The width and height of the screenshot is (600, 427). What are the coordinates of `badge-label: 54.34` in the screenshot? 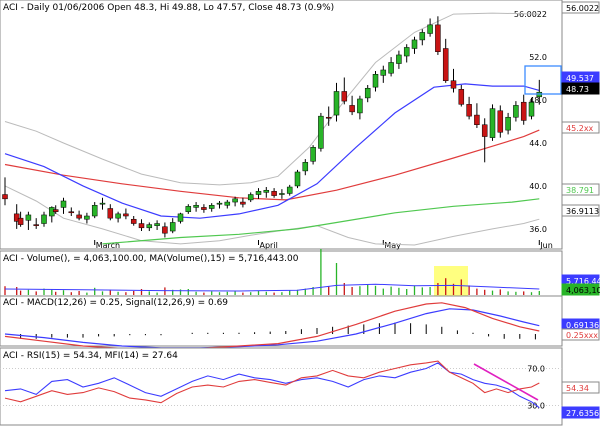 It's located at (577, 388).